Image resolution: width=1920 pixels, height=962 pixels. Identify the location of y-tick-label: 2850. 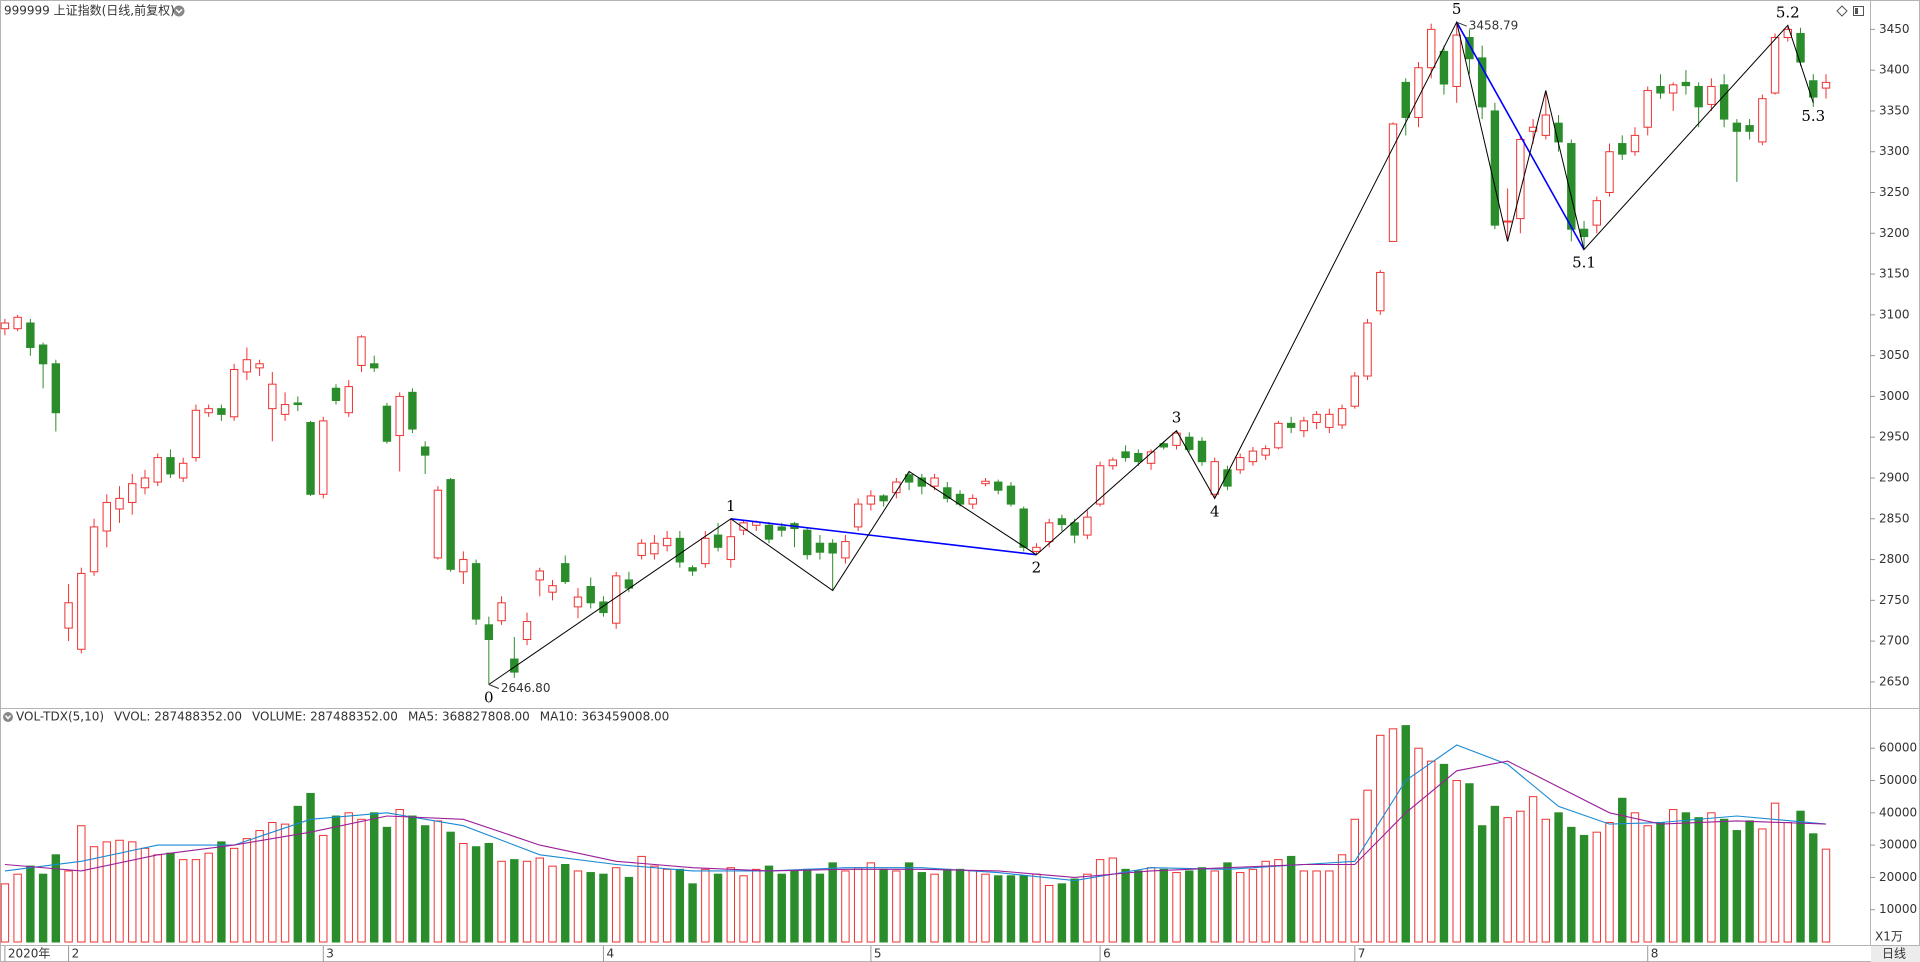
(1894, 518).